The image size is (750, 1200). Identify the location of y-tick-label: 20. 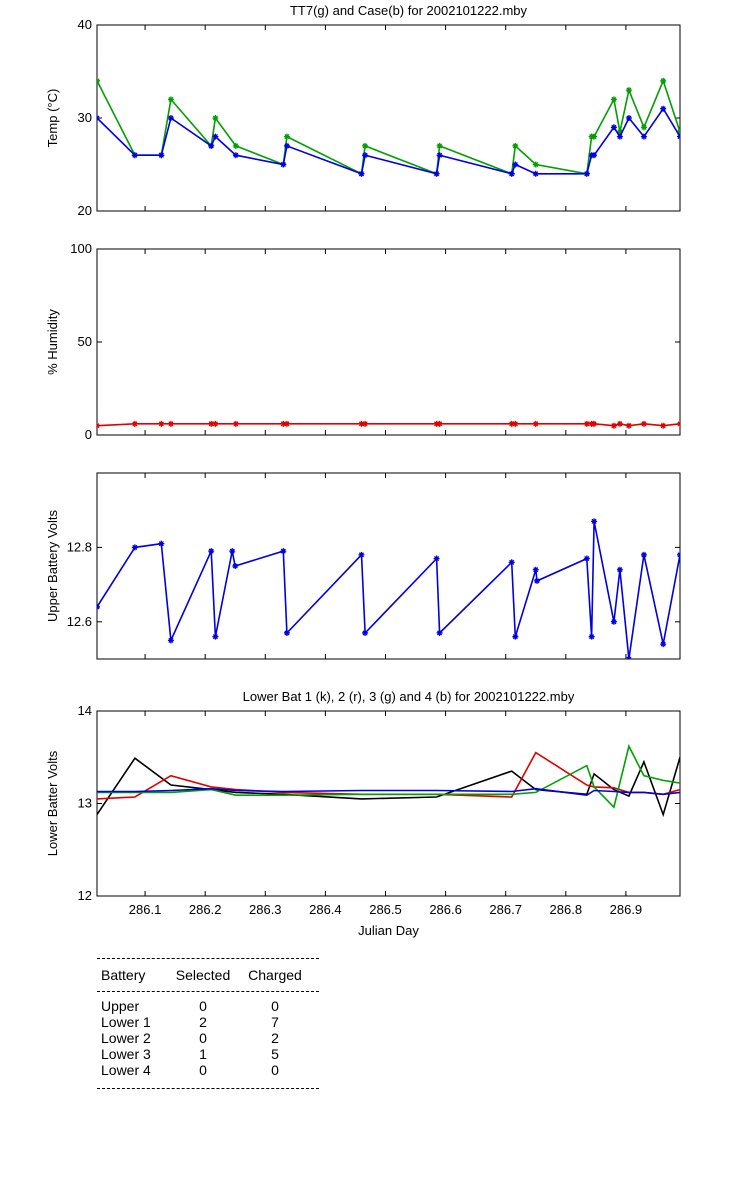
(85, 210).